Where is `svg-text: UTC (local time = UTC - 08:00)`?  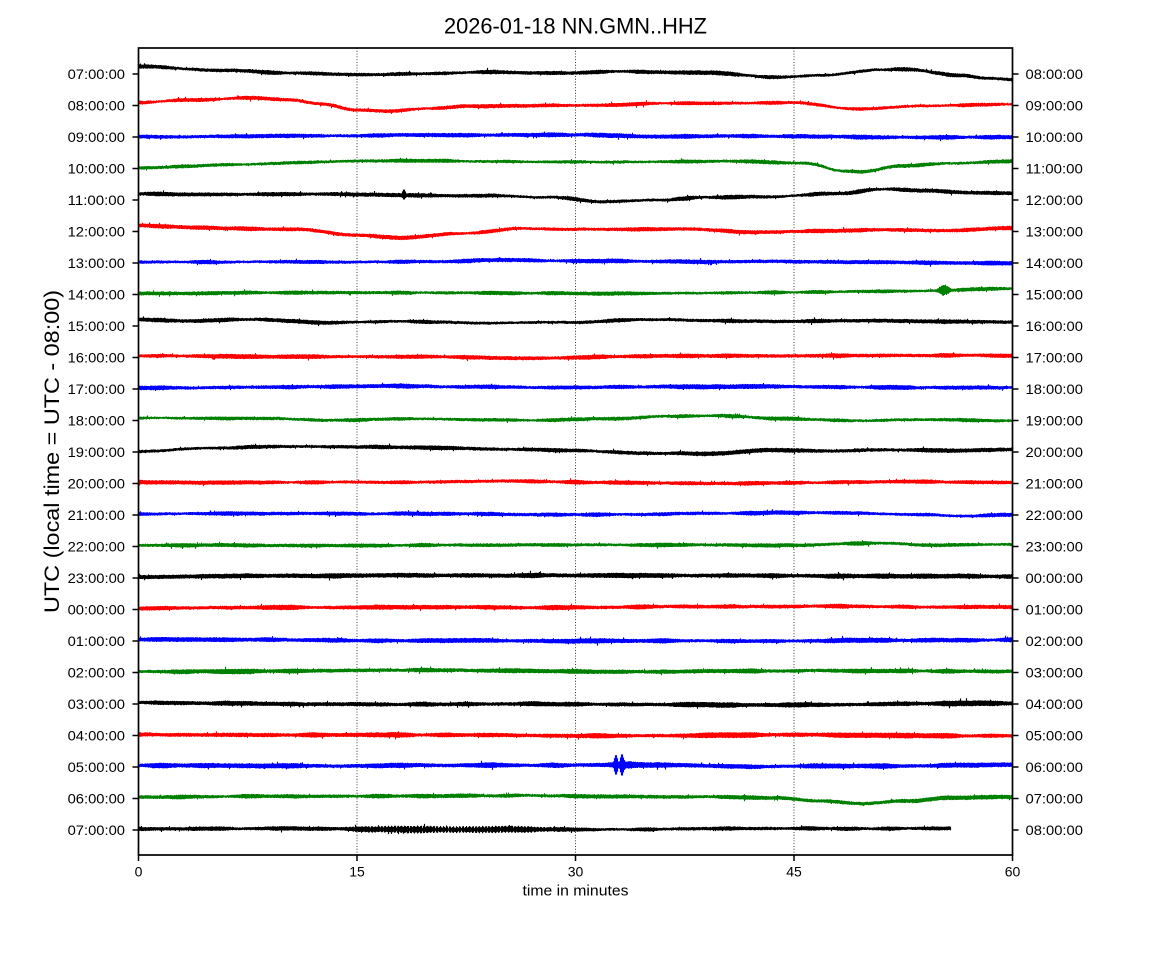 svg-text: UTC (local time = UTC - 08:00) is located at coordinates (52, 451).